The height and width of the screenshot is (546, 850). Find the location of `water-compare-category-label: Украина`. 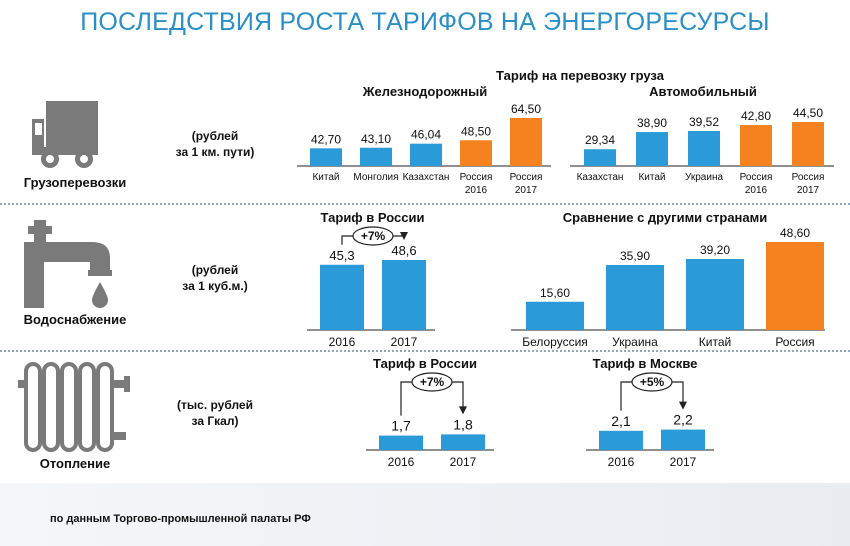

water-compare-category-label: Украина is located at coordinates (635, 342).